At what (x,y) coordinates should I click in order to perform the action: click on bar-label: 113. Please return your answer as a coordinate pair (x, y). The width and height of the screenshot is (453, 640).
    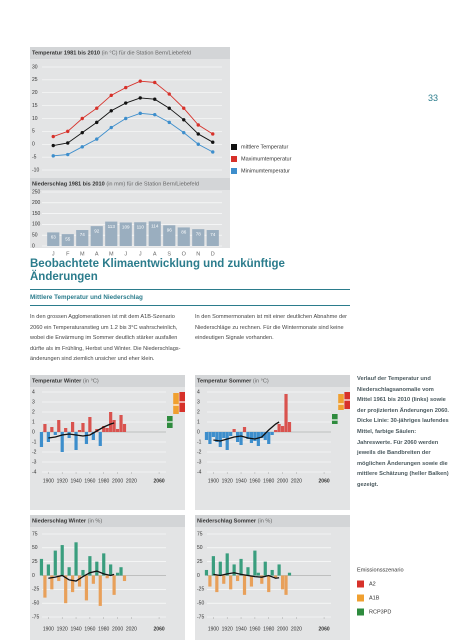
    Looking at the image, I should click on (112, 226).